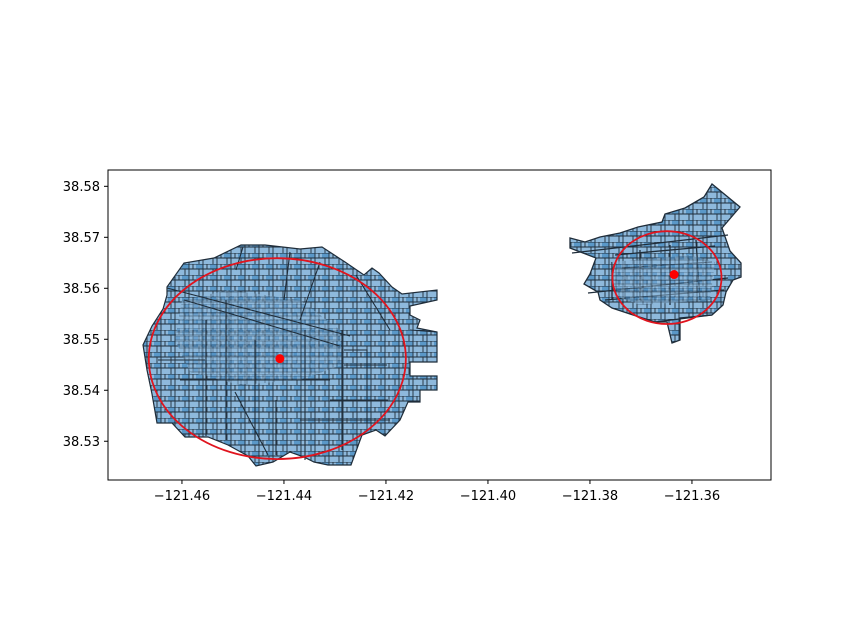 The width and height of the screenshot is (858, 643). What do you see at coordinates (81, 289) in the screenshot?
I see `y-tick-label: 38.56` at bounding box center [81, 289].